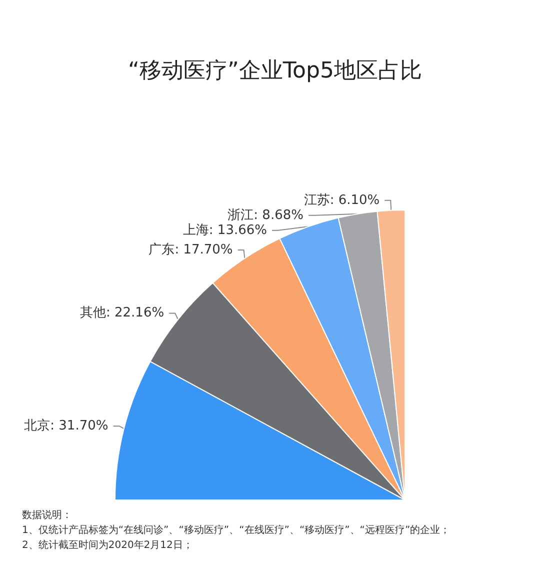 The width and height of the screenshot is (550, 583). What do you see at coordinates (47, 516) in the screenshot?
I see `text: 数据说明：` at bounding box center [47, 516].